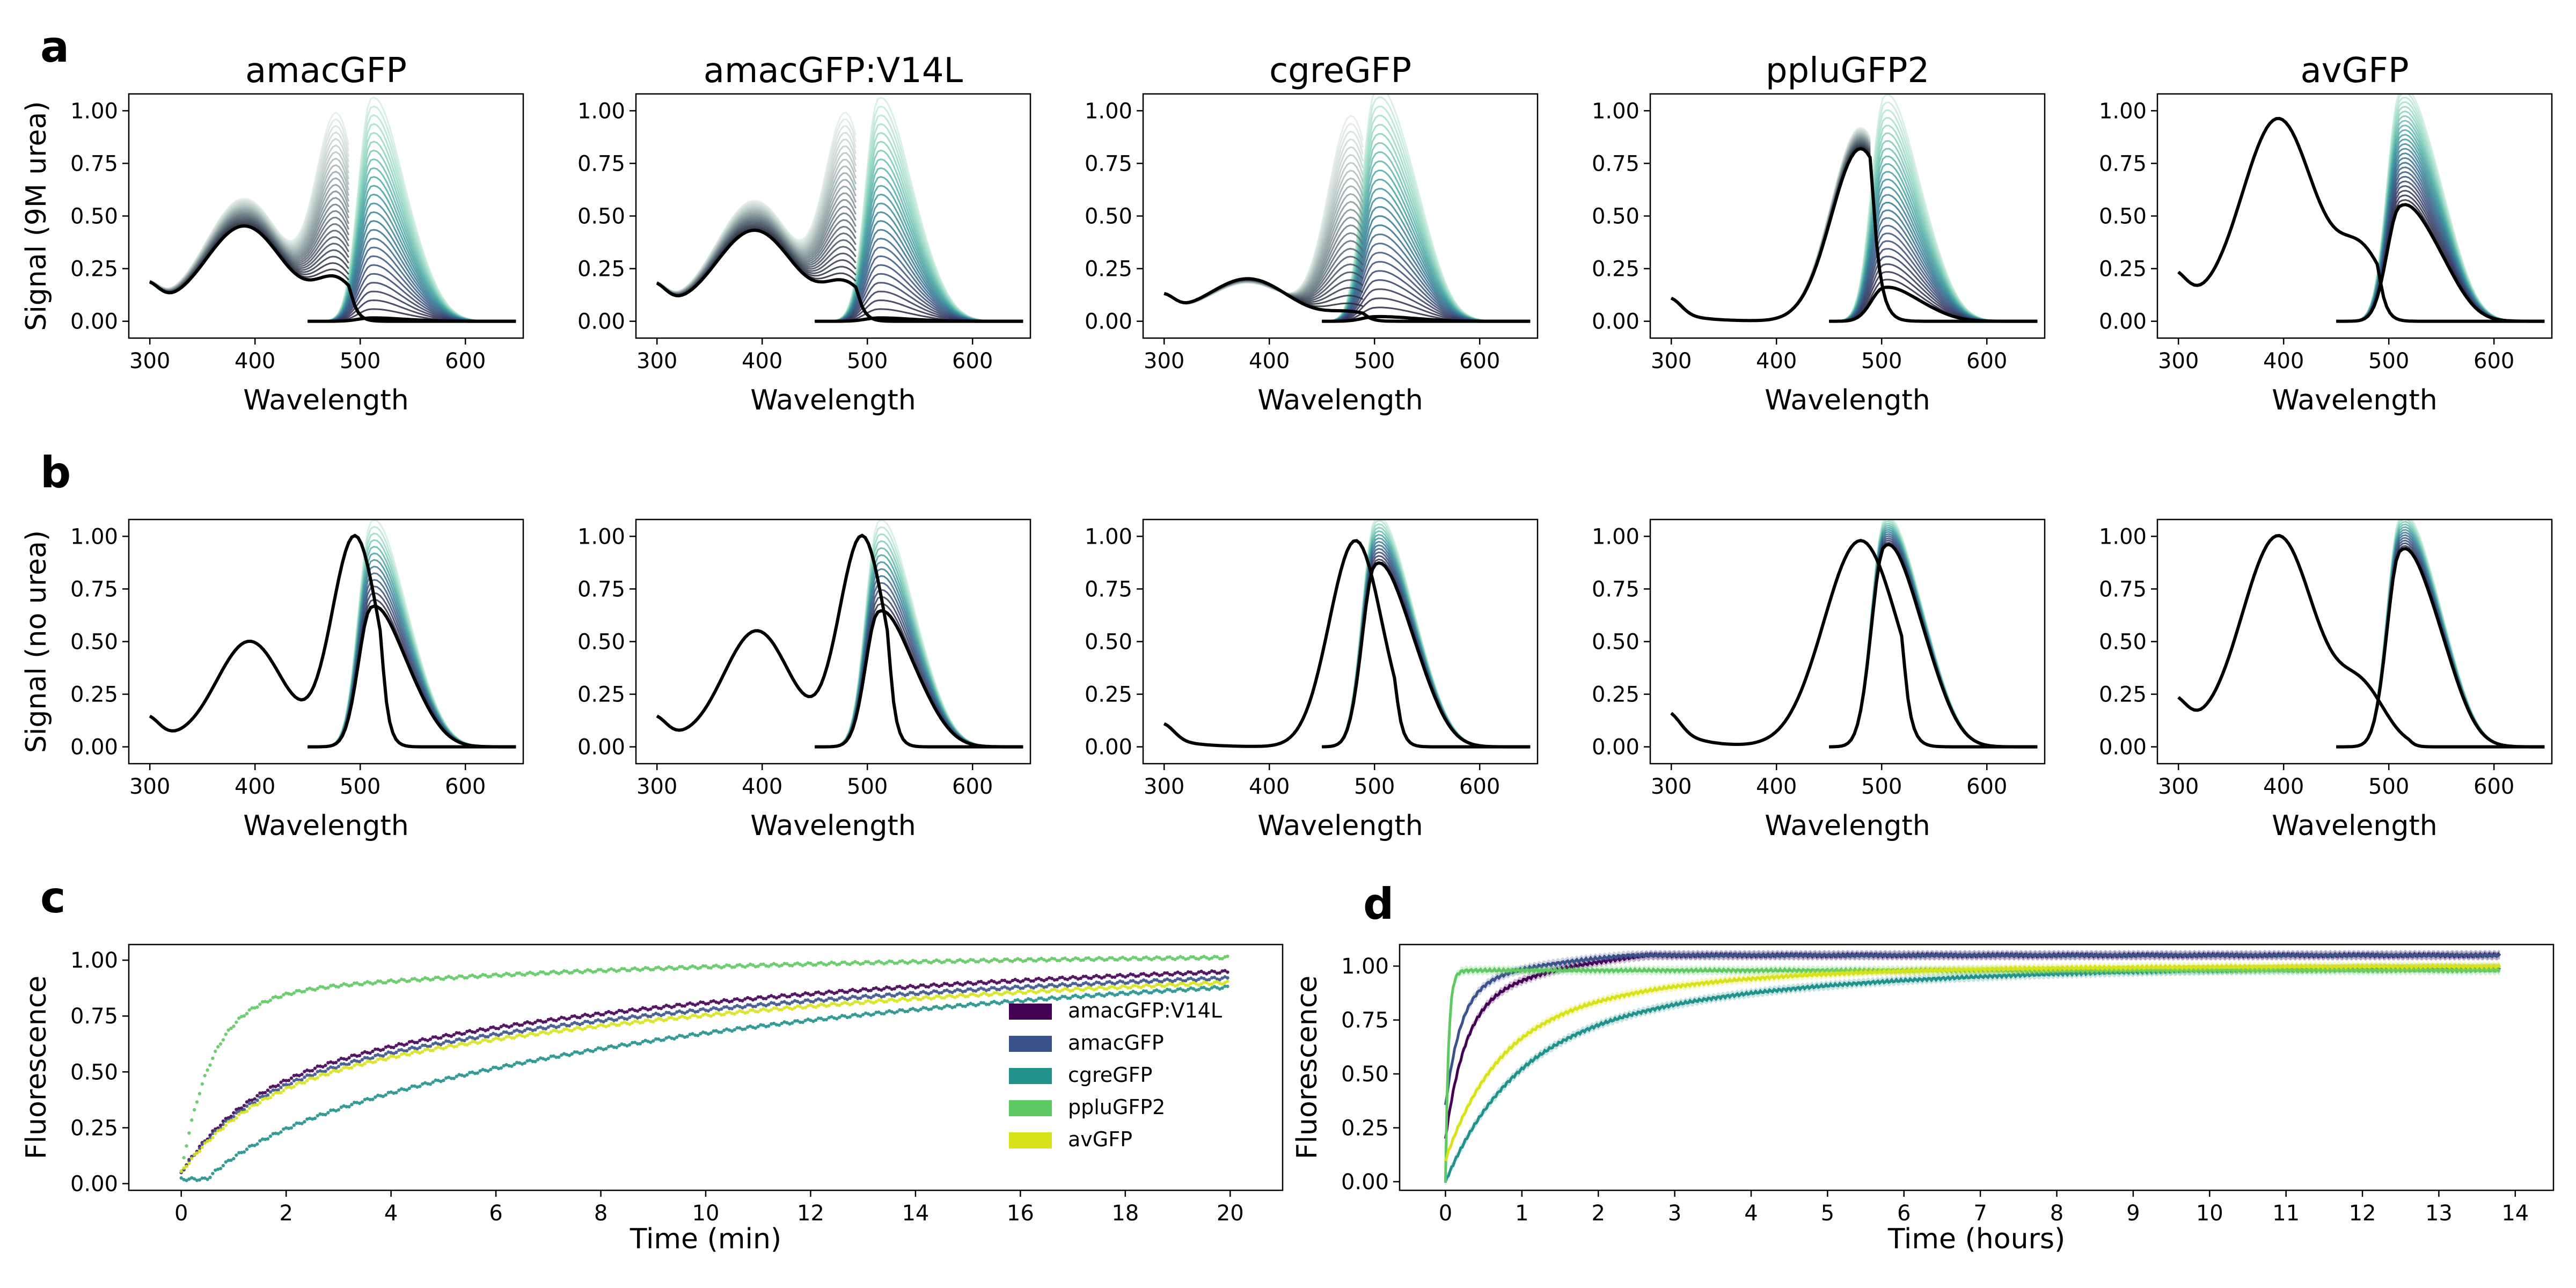 Image resolution: width=2576 pixels, height=1288 pixels. I want to click on axes-frame, so click(1340, 216).